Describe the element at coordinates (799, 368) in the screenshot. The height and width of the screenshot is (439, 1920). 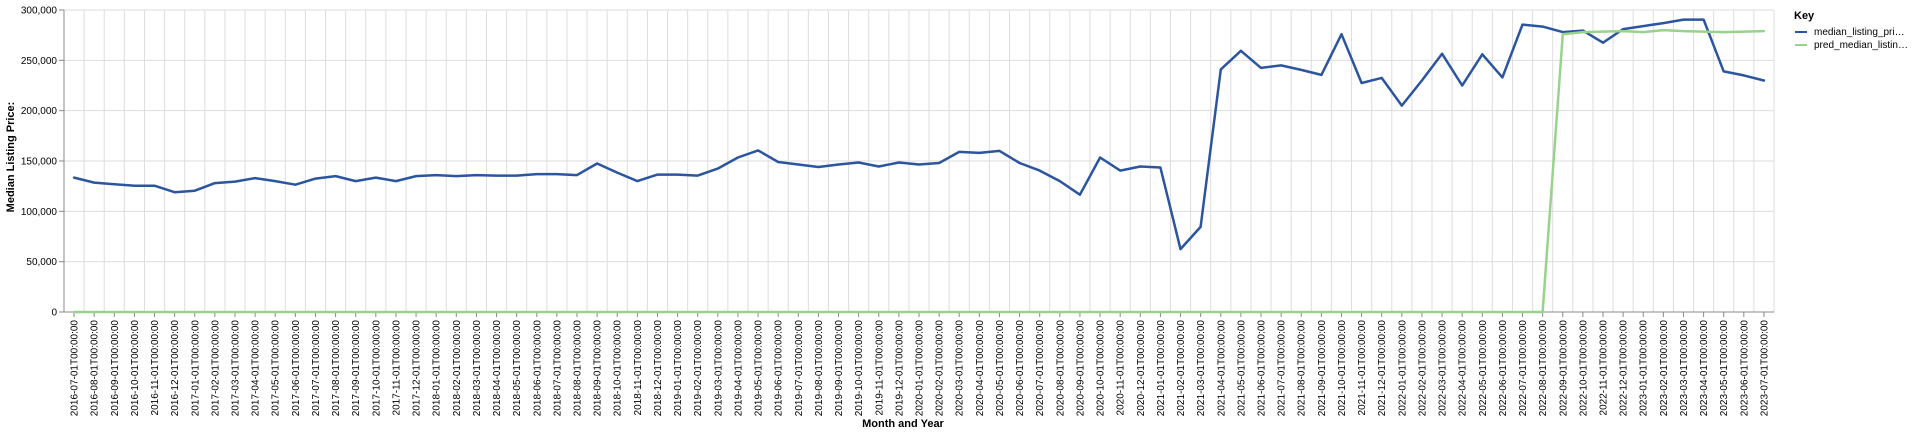
I see `x-tick-label: 2019-07-01T00:00:00` at that location.